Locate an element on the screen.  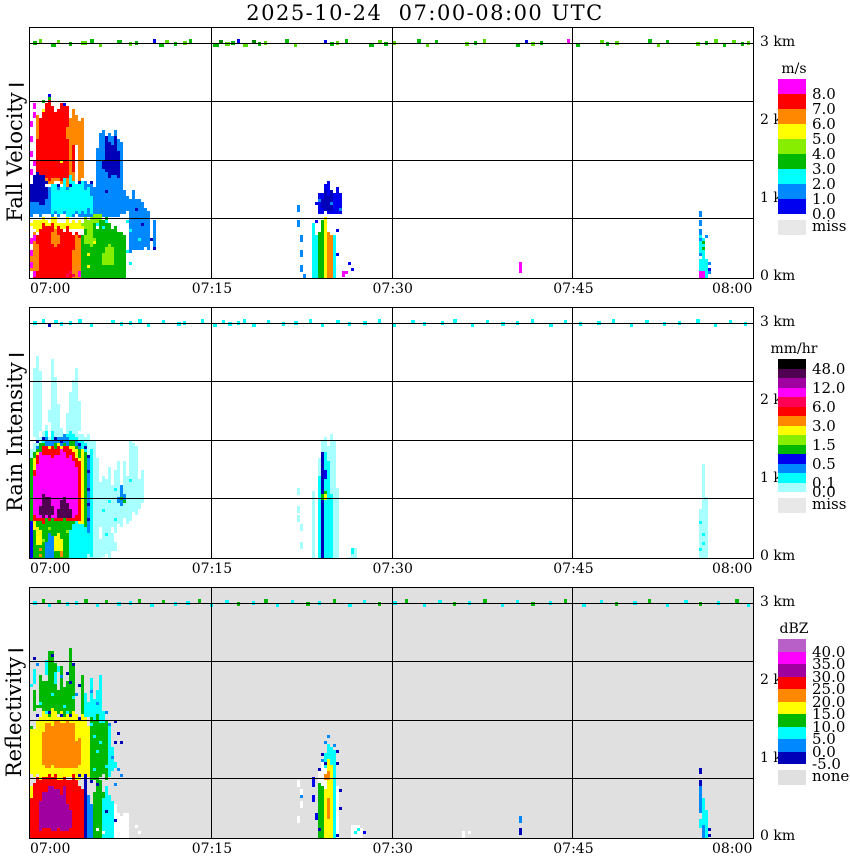
legend-value-label: 30.0 is located at coordinates (829, 676).